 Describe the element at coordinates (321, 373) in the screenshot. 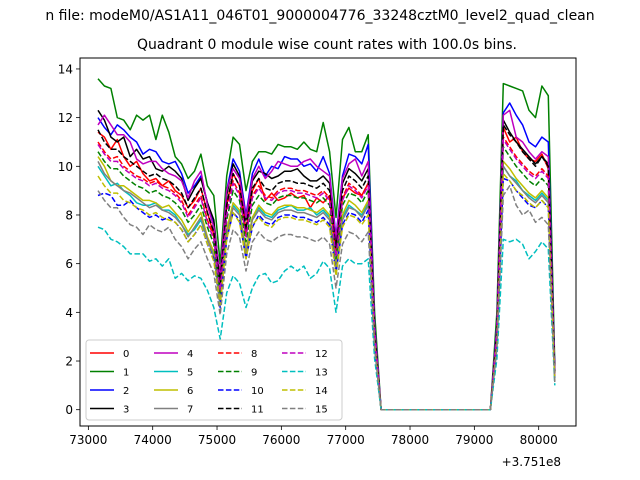

I see `legend-label-13: 13` at that location.